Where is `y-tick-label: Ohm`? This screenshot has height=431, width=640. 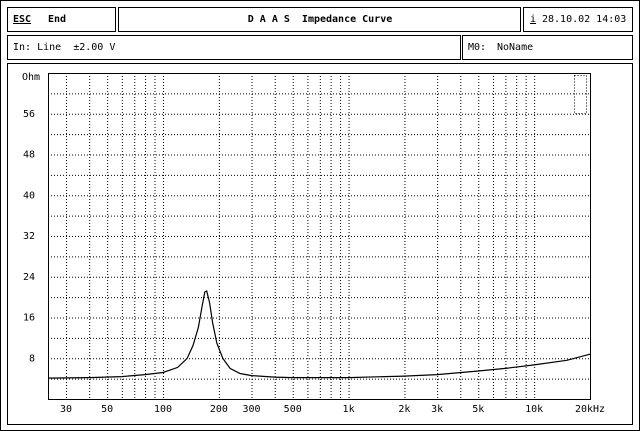 y-tick-label: Ohm is located at coordinates (31, 77).